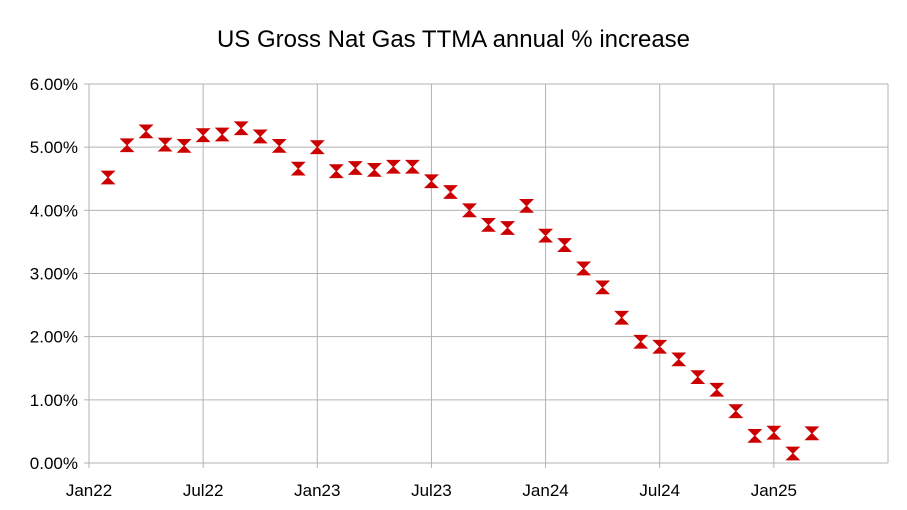 This screenshot has height=510, width=907. Describe the element at coordinates (659, 490) in the screenshot. I see `x-tick-label: Jul24` at that location.